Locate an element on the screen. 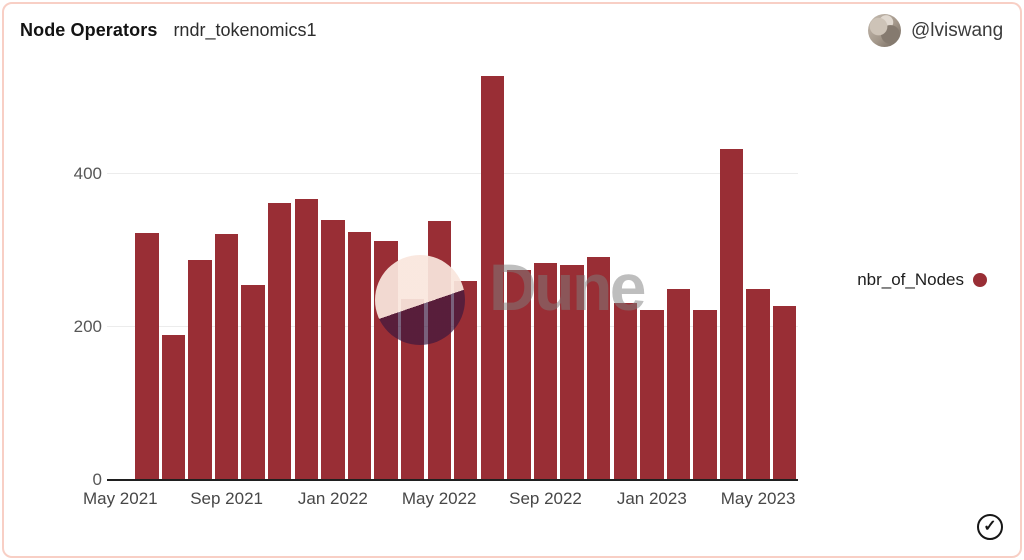 The width and height of the screenshot is (1024, 560). verified-check-icon: ✓ is located at coordinates (990, 527).